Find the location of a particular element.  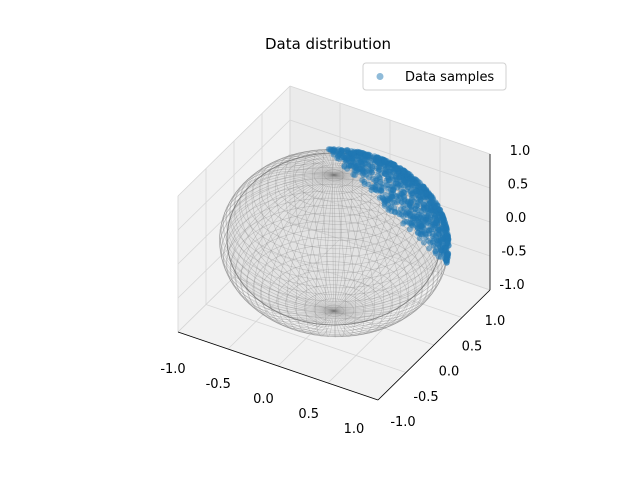

y-tick-label: -0.5 is located at coordinates (425, 397).